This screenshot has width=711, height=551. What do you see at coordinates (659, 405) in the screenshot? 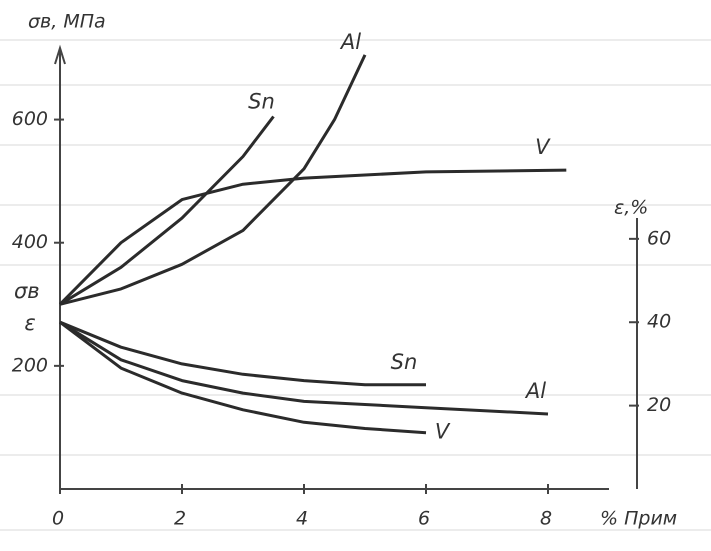
I see `y2-tick-label: 20` at bounding box center [659, 405].